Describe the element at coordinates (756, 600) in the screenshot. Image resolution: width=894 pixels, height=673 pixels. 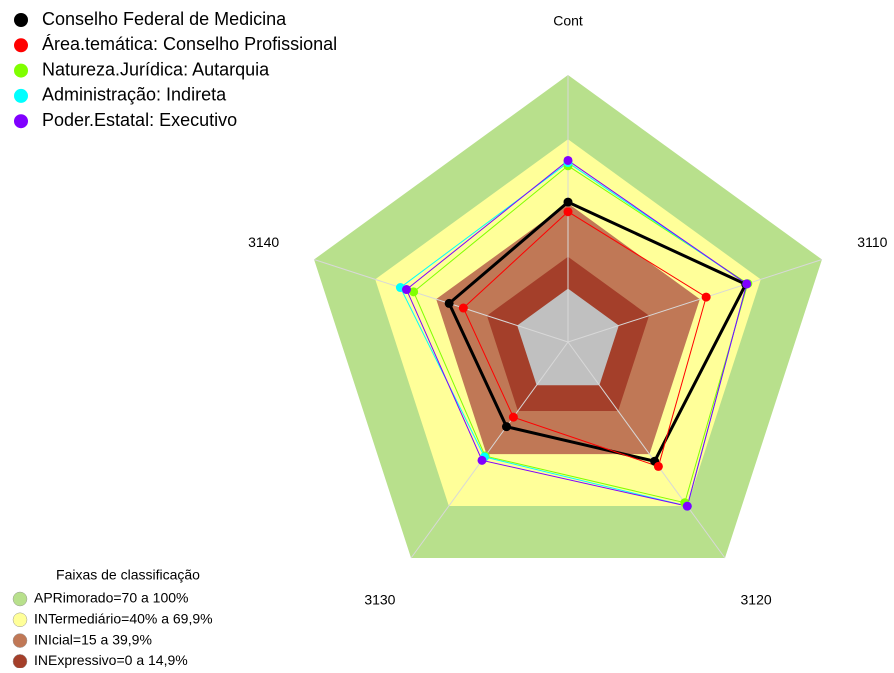
I see `axis-label: 3120` at that location.